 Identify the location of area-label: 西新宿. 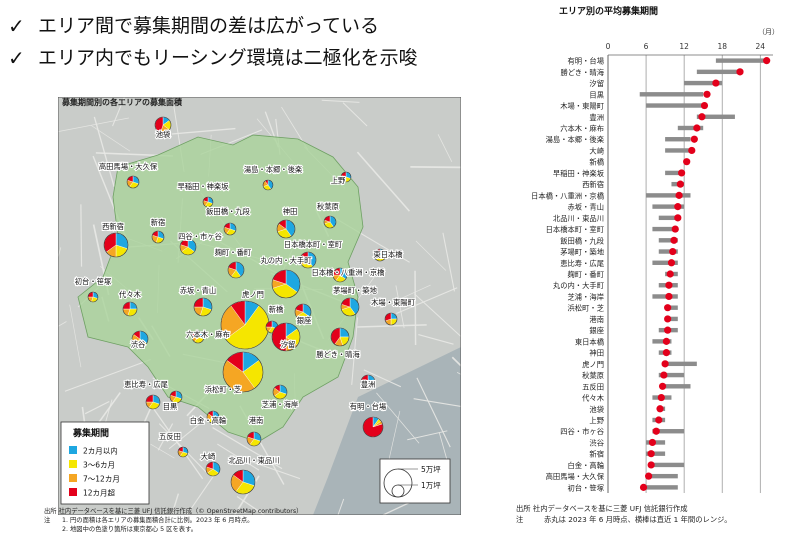
(113, 226).